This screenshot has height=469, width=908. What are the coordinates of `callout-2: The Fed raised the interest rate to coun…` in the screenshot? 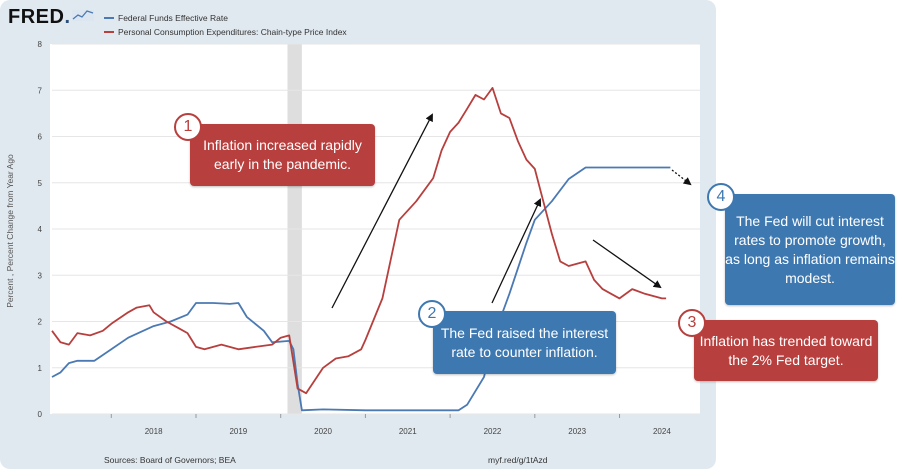 It's located at (524, 342).